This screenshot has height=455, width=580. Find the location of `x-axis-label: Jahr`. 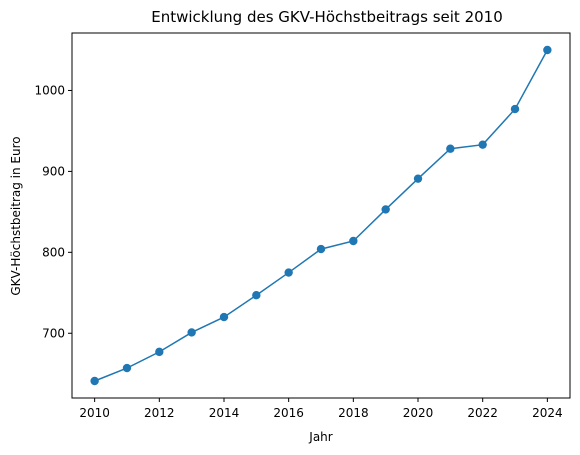

x-axis-label: Jahr is located at coordinates (320, 437).